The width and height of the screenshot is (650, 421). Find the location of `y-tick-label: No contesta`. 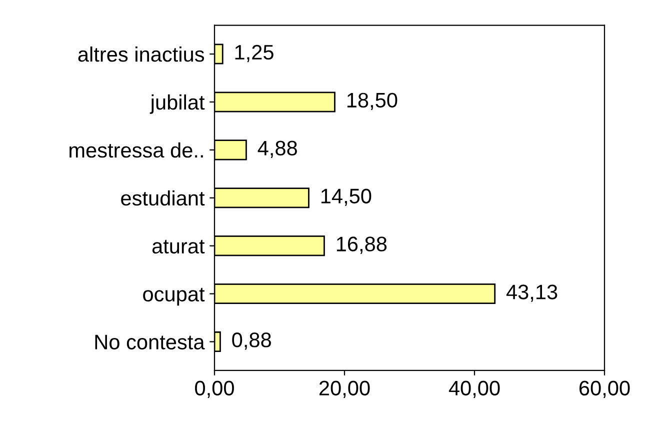

y-tick-label: No contesta is located at coordinates (150, 342).